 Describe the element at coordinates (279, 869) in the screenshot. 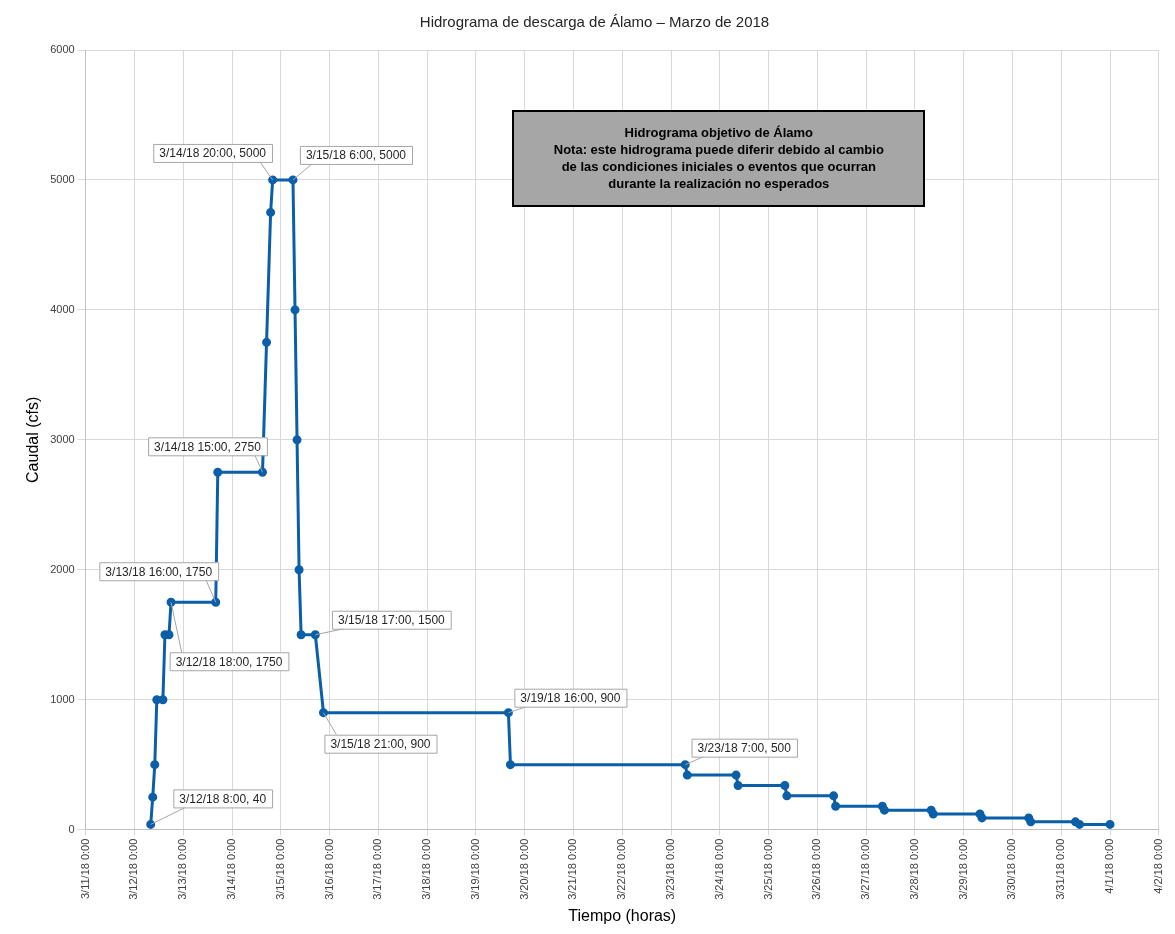

I see `x-tick-label: 3/15/18 0:00` at that location.